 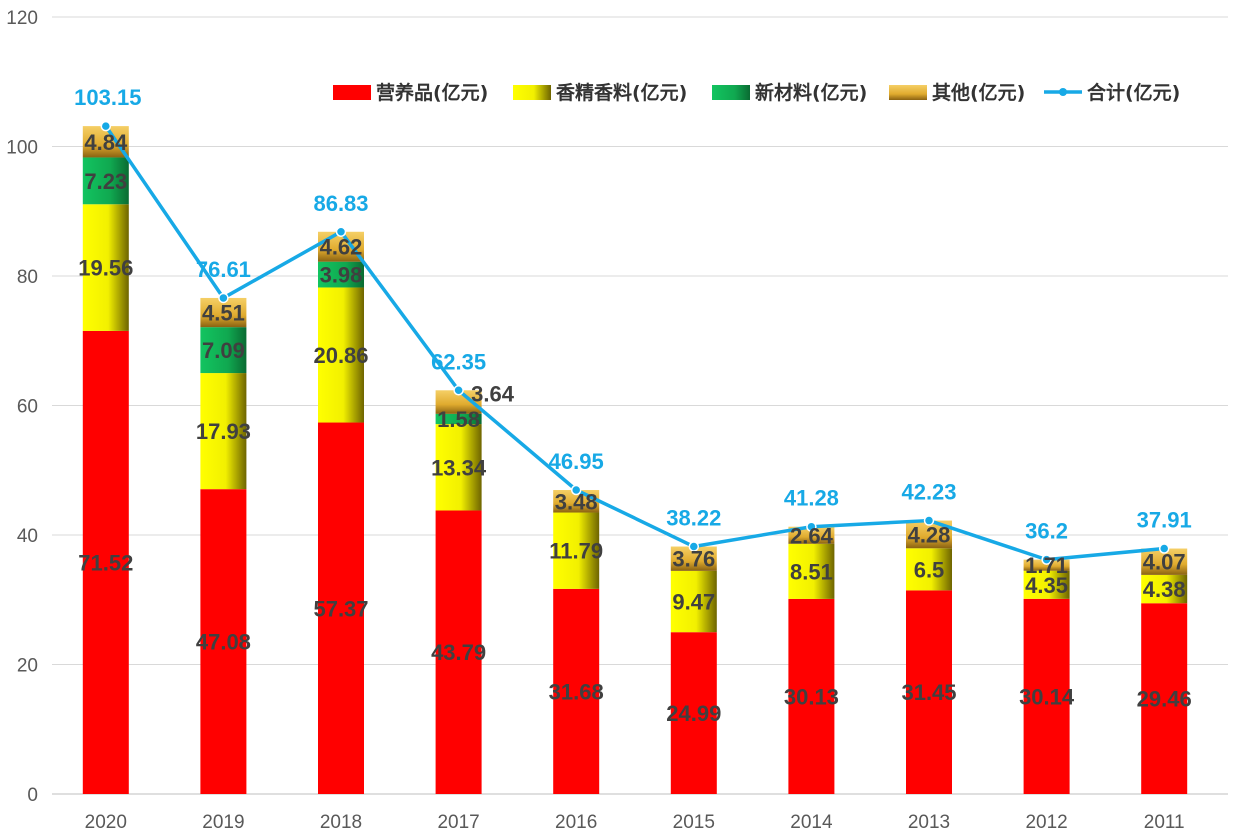 What do you see at coordinates (576, 501) in the screenshot?
I see `label-other-2016: 3.48` at bounding box center [576, 501].